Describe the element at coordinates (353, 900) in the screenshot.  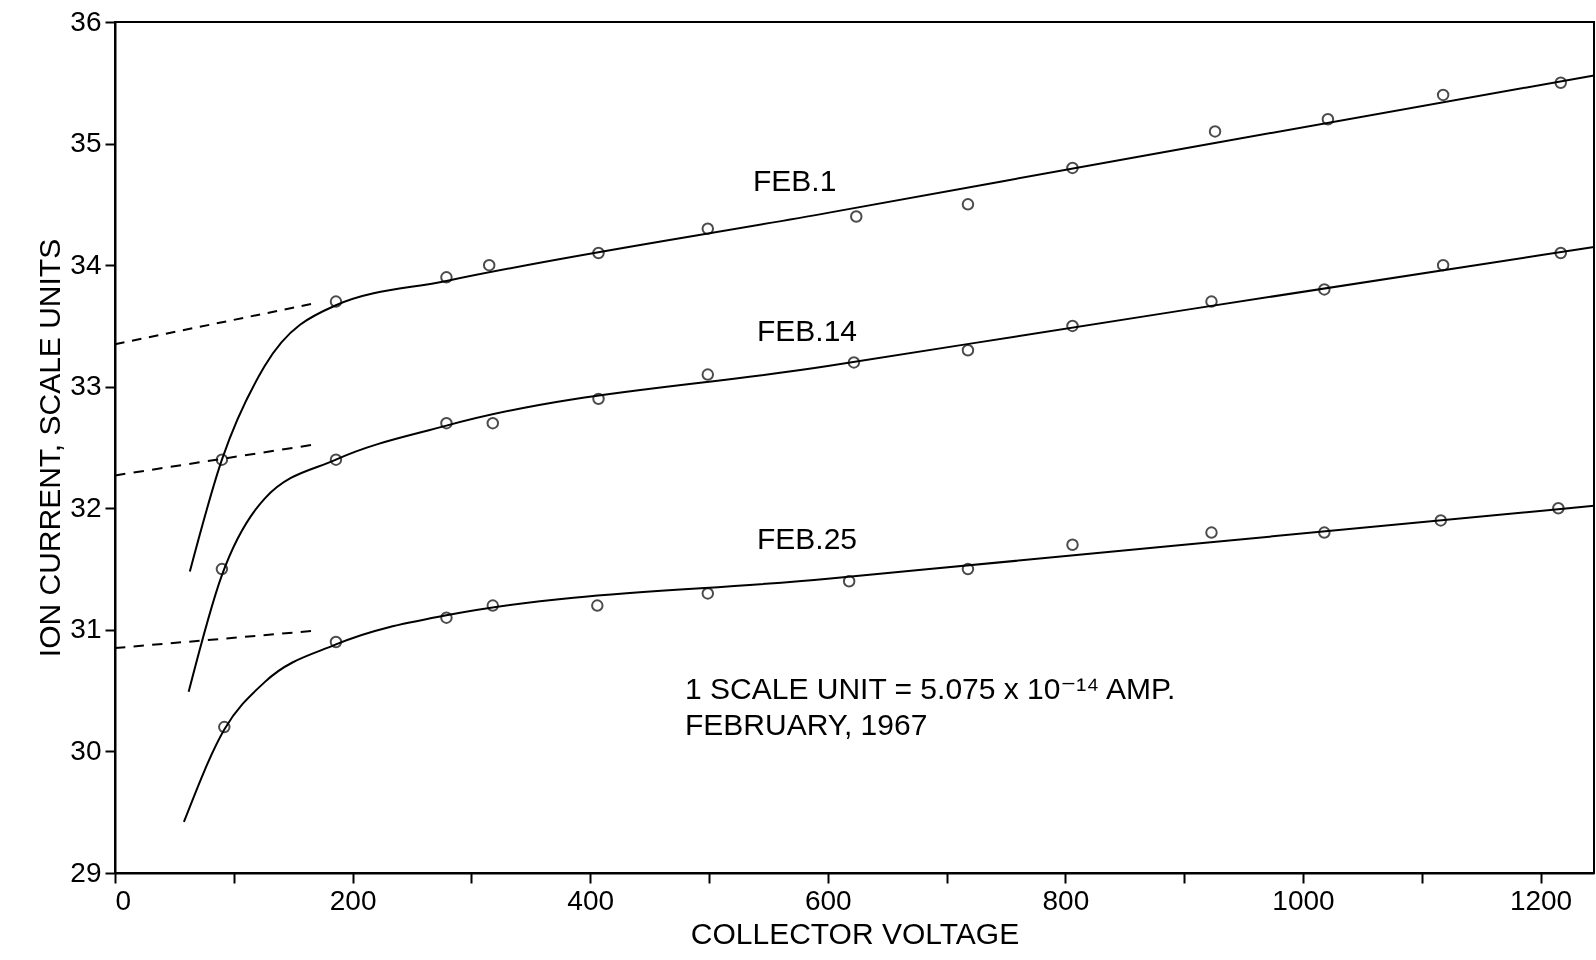
I see `x-tick-label: 200` at that location.